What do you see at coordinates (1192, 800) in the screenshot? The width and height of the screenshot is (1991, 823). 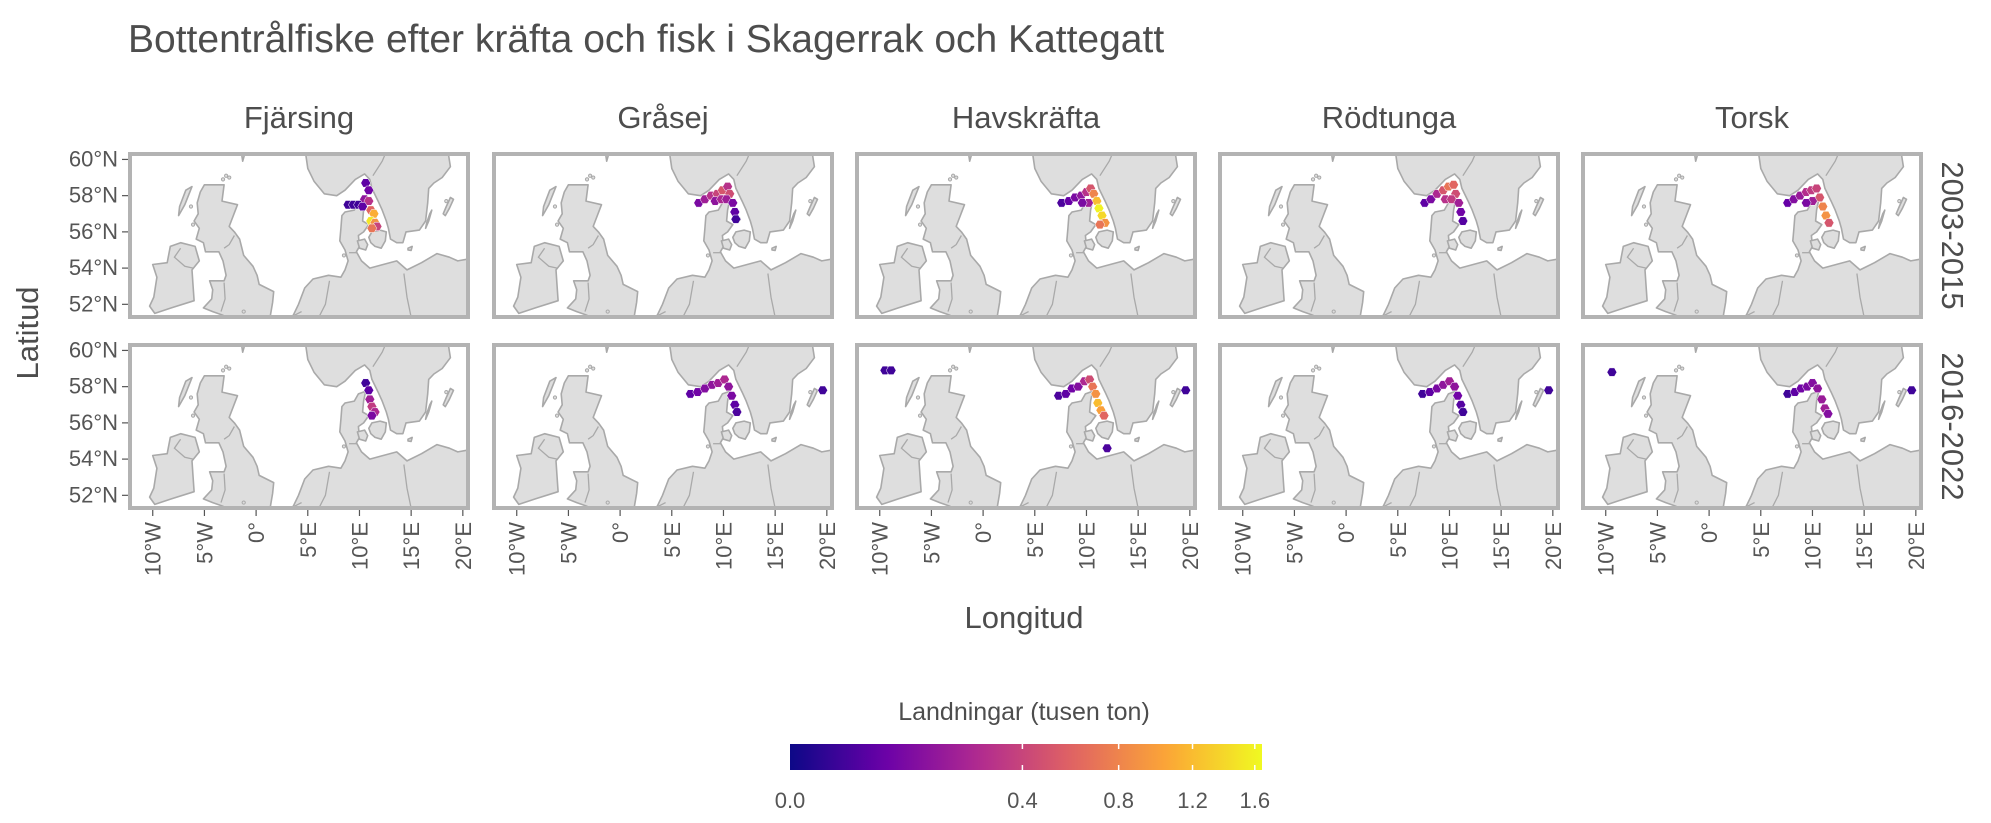 I see `legend-tick-label: 1.2` at bounding box center [1192, 800].